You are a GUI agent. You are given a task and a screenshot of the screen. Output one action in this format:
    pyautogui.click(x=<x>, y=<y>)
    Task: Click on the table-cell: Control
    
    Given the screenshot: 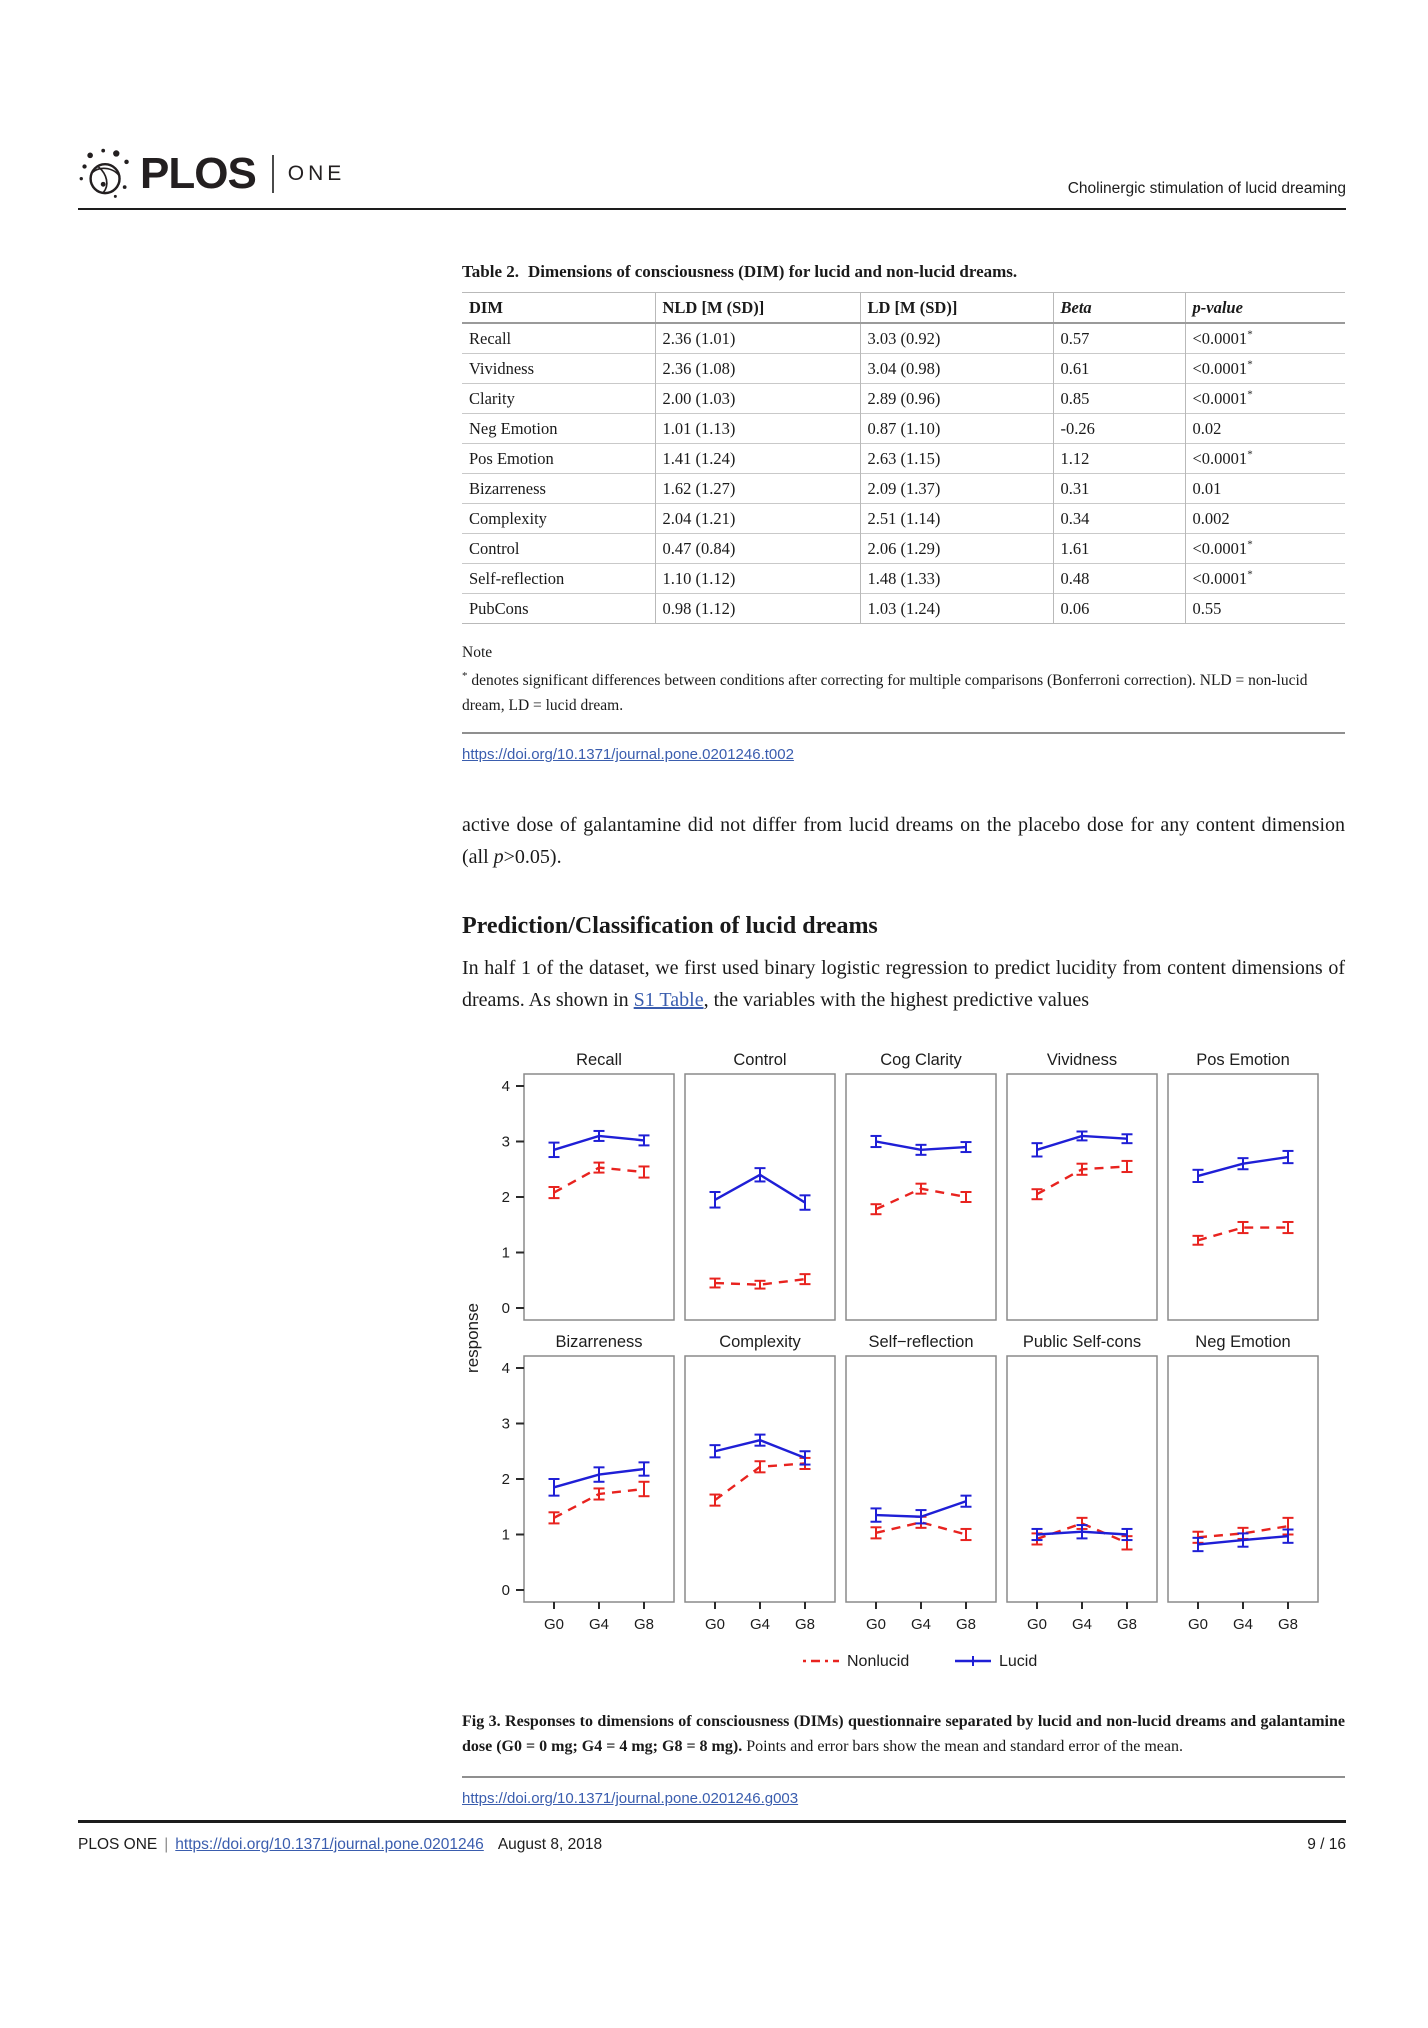 What is the action you would take?
    pyautogui.click(x=558, y=548)
    